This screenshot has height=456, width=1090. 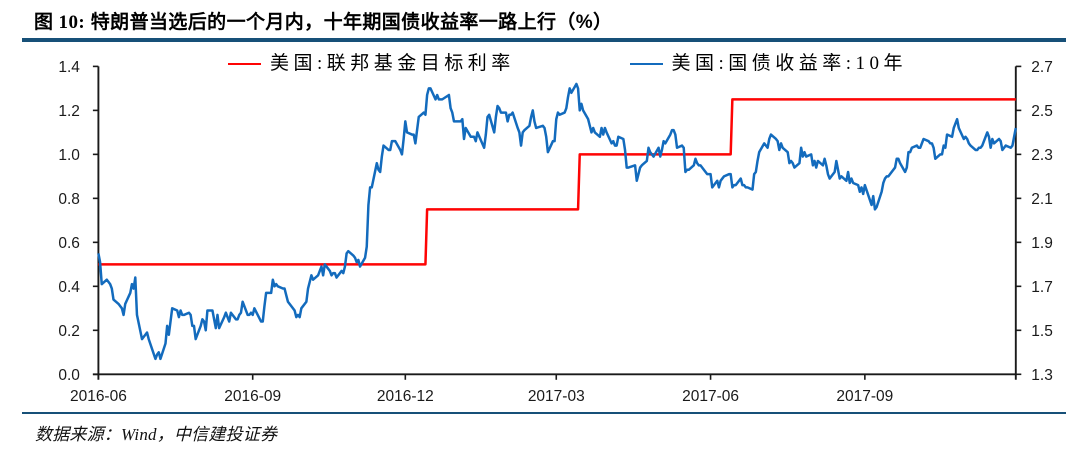 What do you see at coordinates (556, 396) in the screenshot?
I see `x-tick-label: 2017-03` at bounding box center [556, 396].